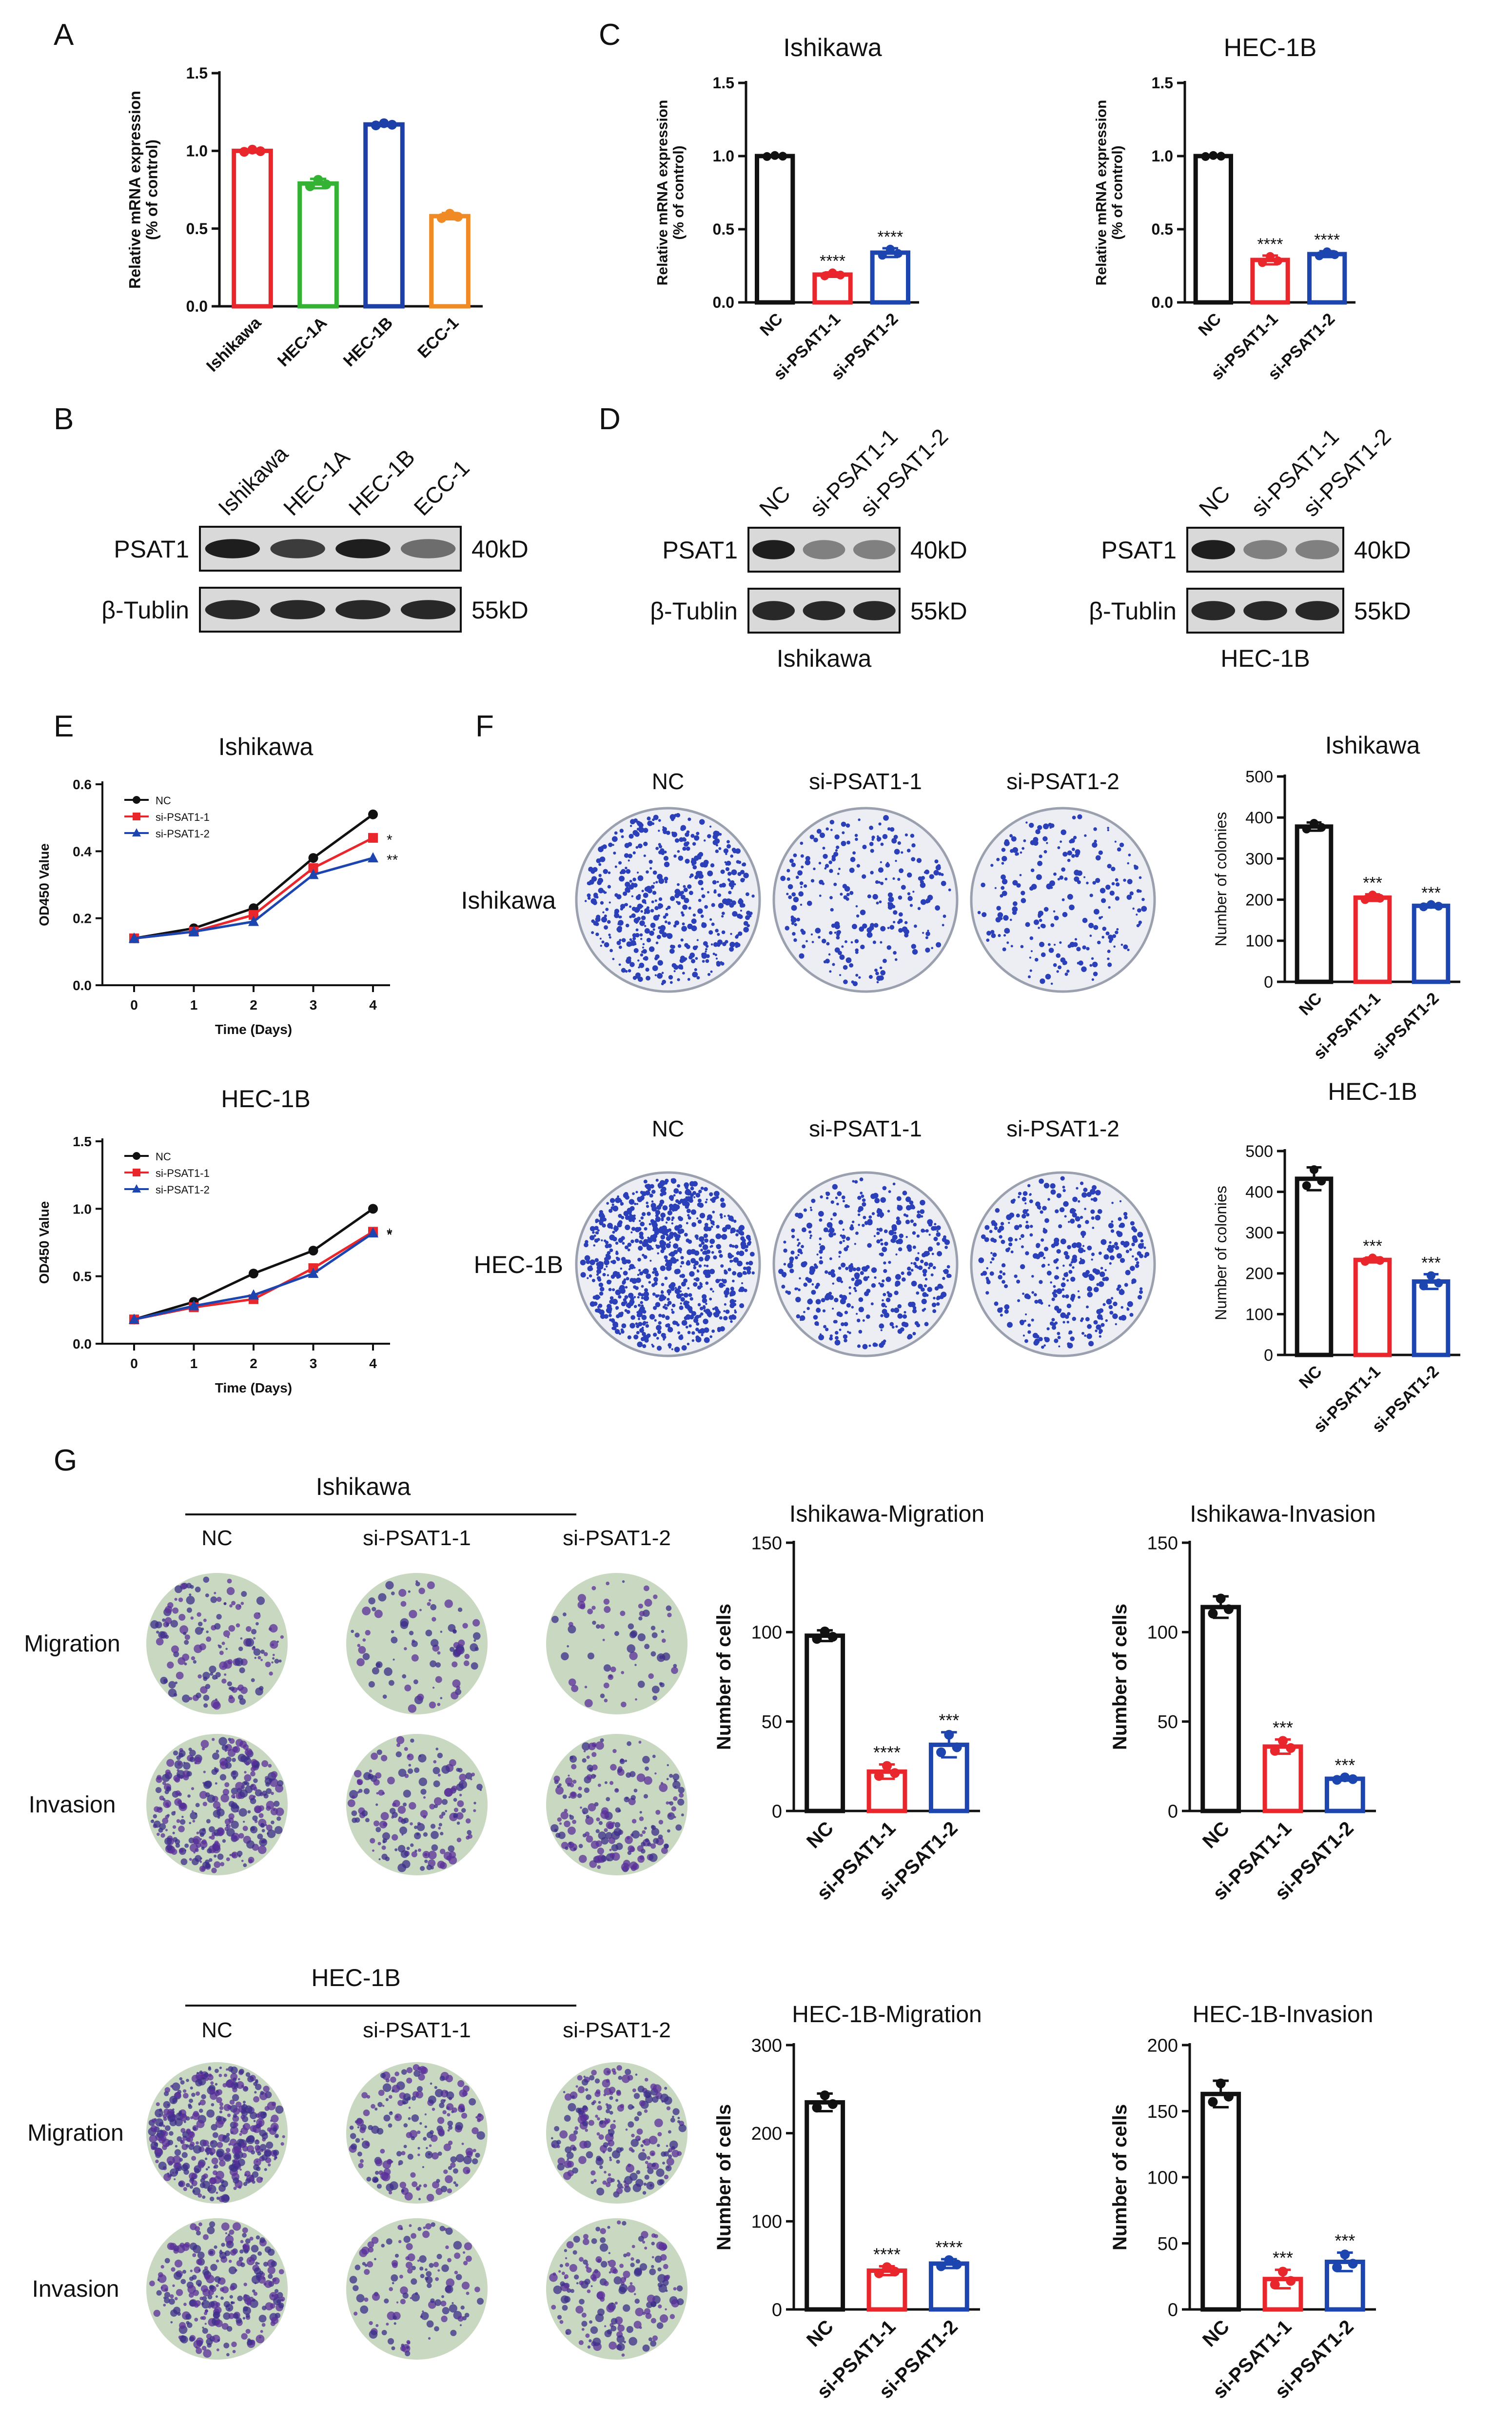 The height and width of the screenshot is (2426, 1512). Describe the element at coordinates (1259, 1233) in the screenshot. I see `y-tick-label: 300` at that location.